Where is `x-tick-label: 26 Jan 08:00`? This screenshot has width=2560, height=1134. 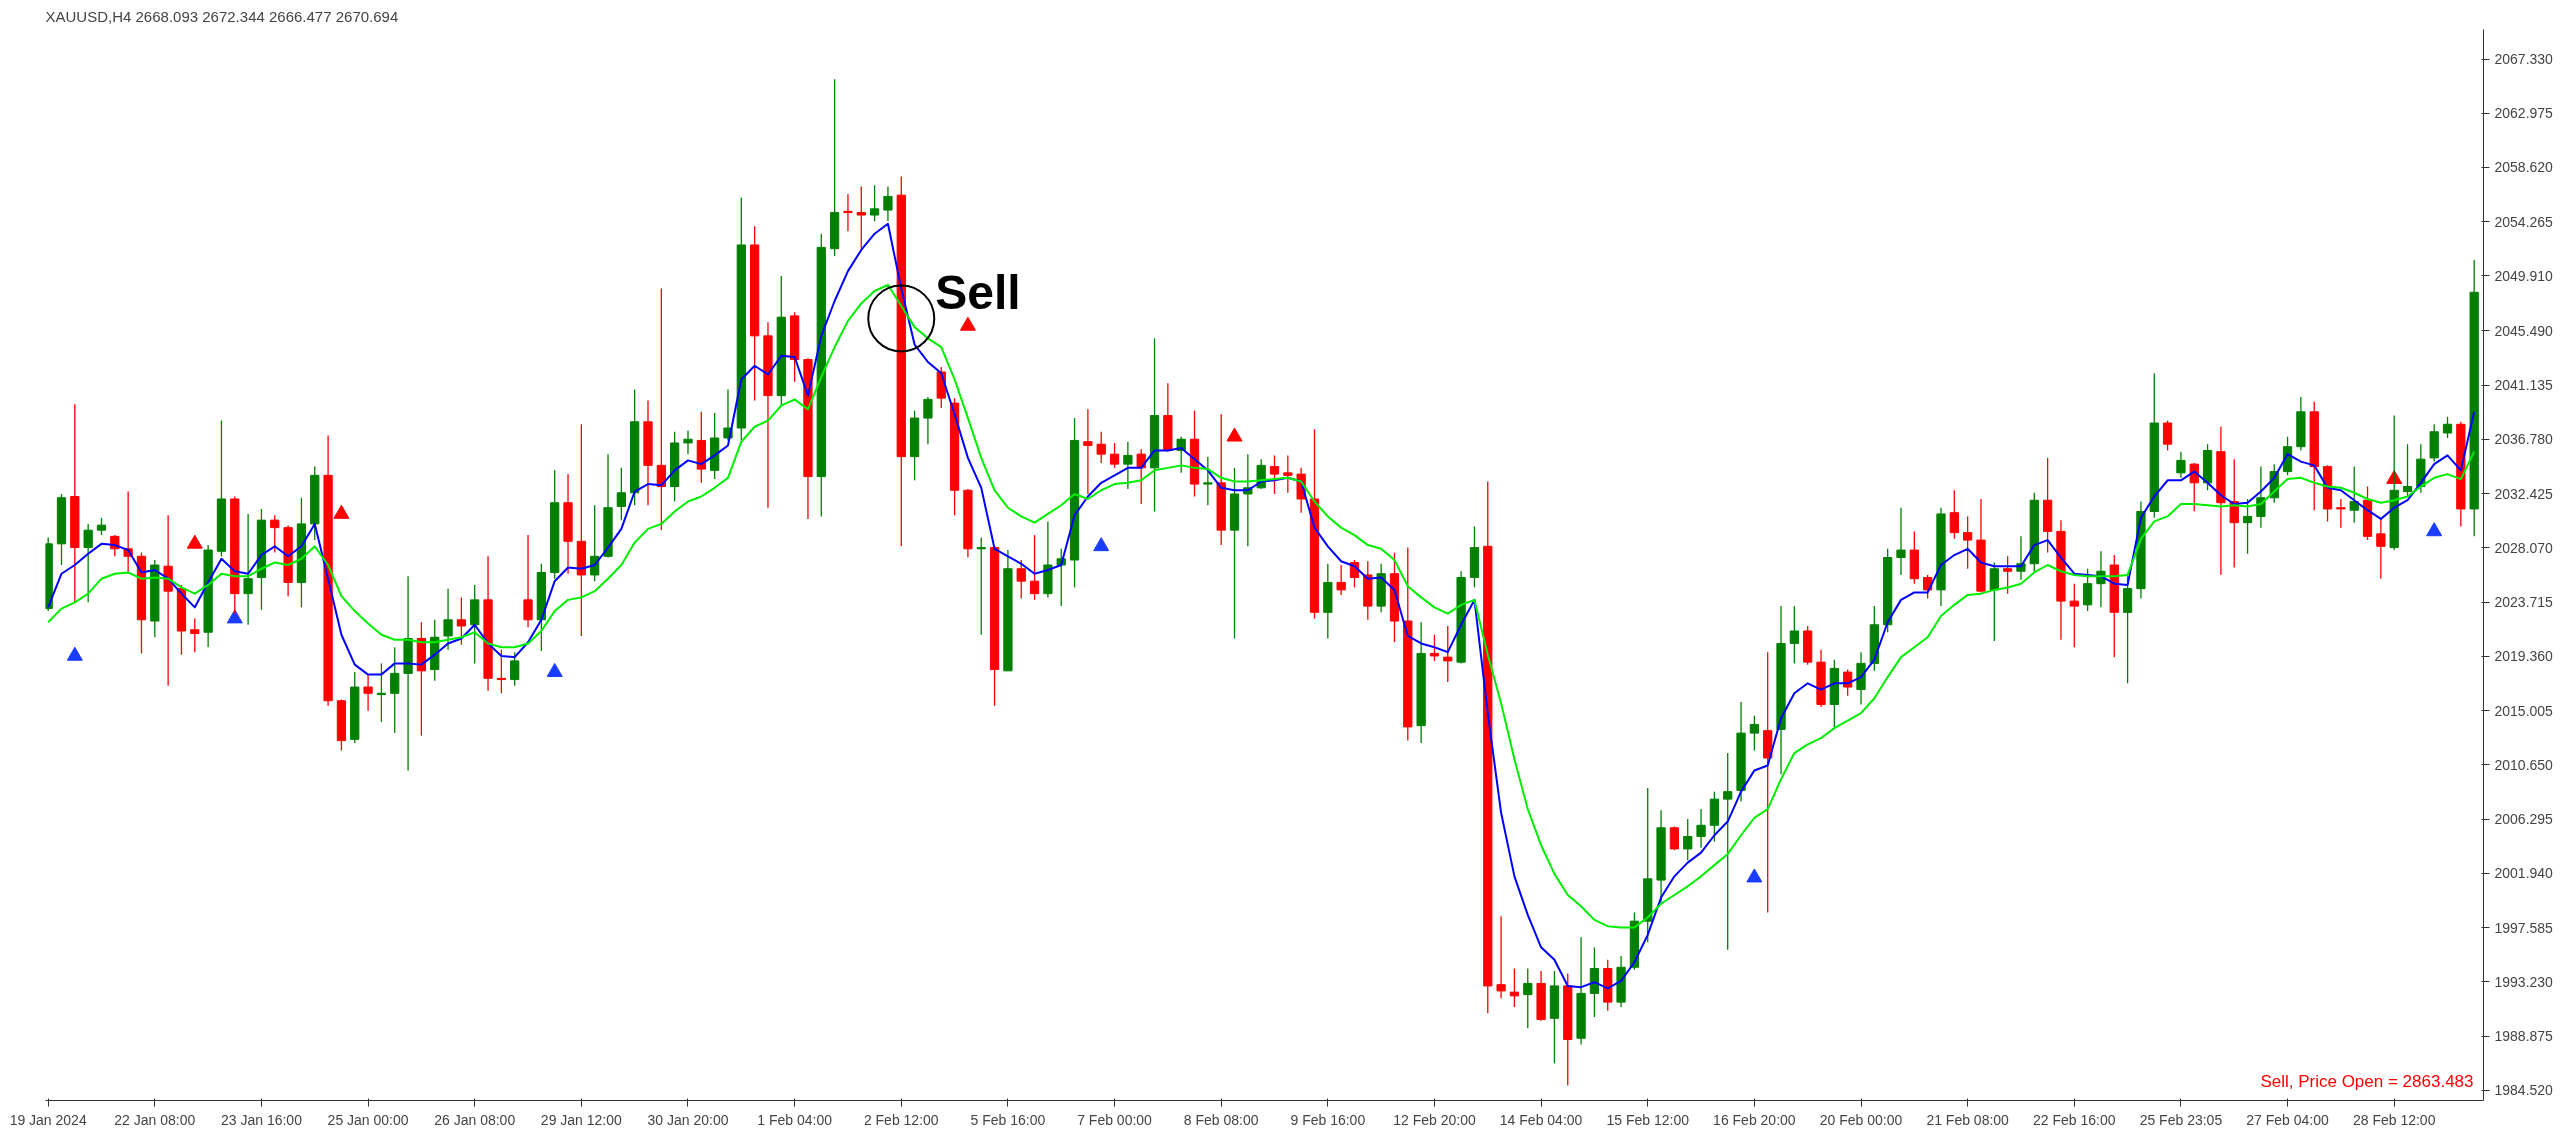 x-tick-label: 26 Jan 08:00 is located at coordinates (475, 1119).